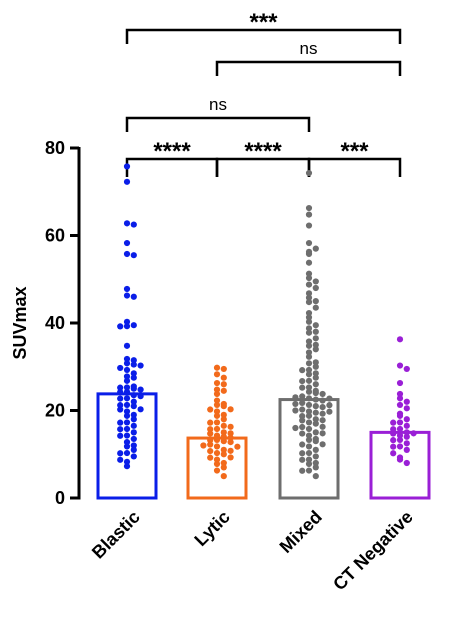 The width and height of the screenshot is (468, 620). What do you see at coordinates (211, 528) in the screenshot?
I see `x-label-lytic: Lytic` at bounding box center [211, 528].